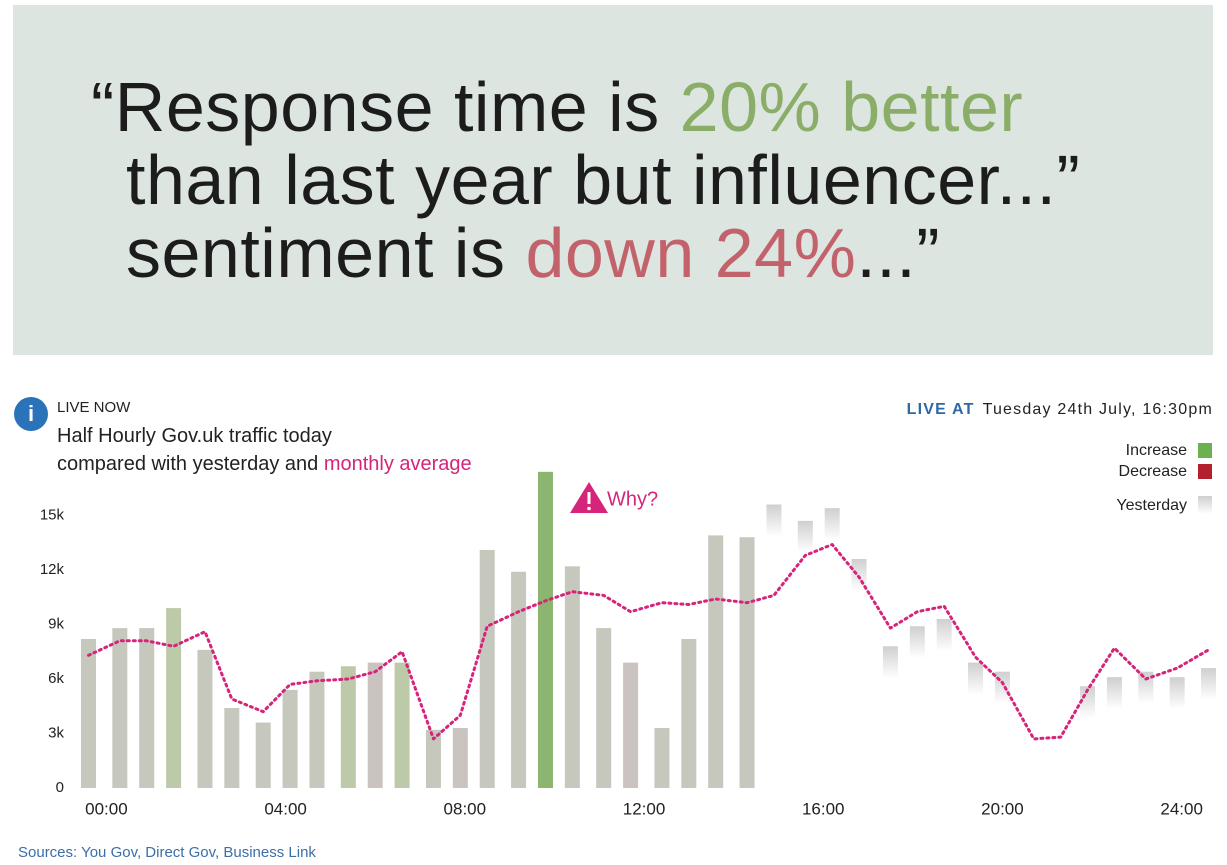 The image size is (1227, 865). What do you see at coordinates (106, 808) in the screenshot?
I see `x-tick-label: 00:00` at bounding box center [106, 808].